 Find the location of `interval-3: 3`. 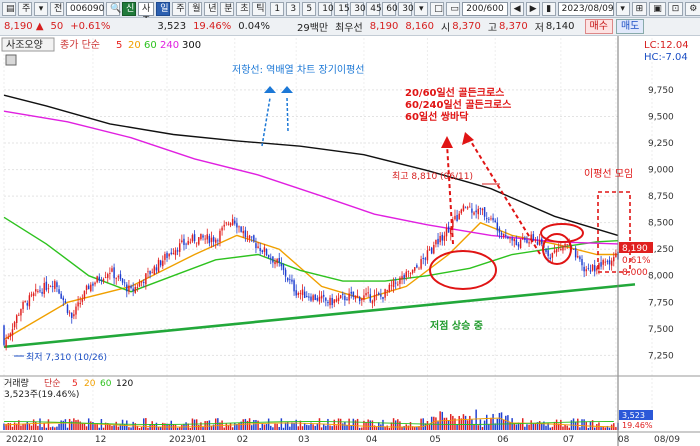

interval-3: 3 is located at coordinates (293, 8).